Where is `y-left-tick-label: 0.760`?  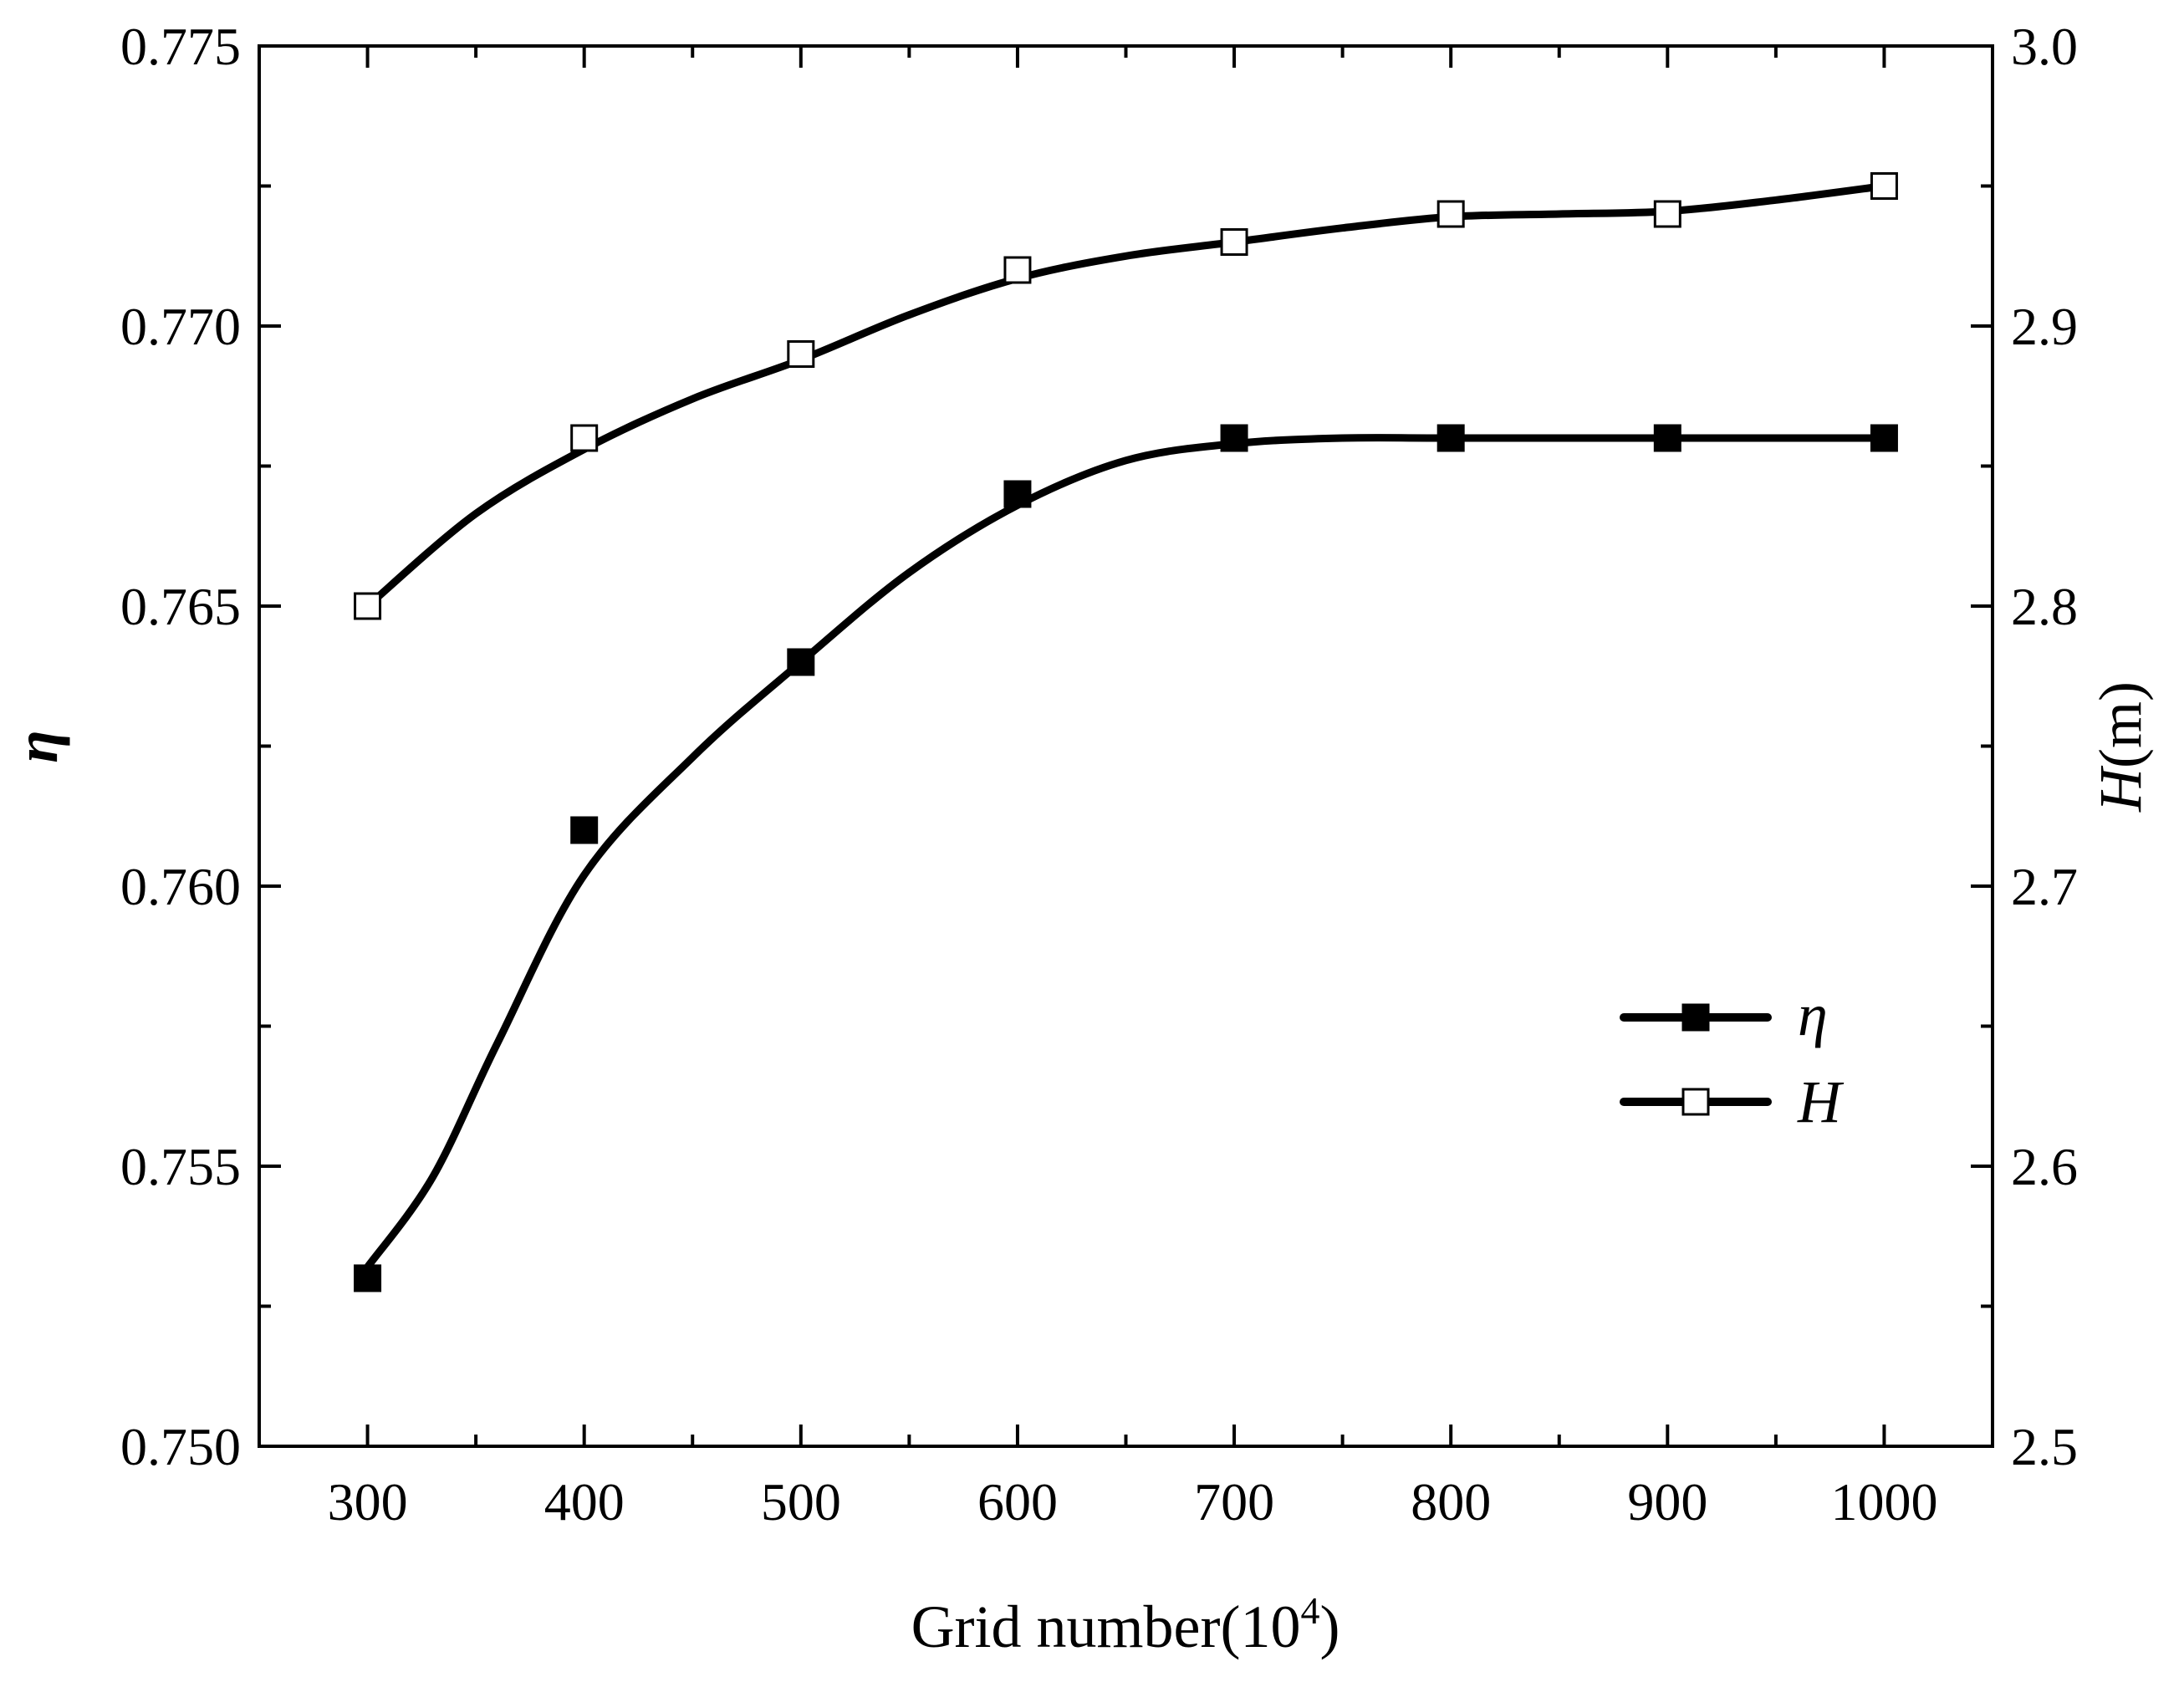 y-left-tick-label: 0.760 is located at coordinates (180, 886).